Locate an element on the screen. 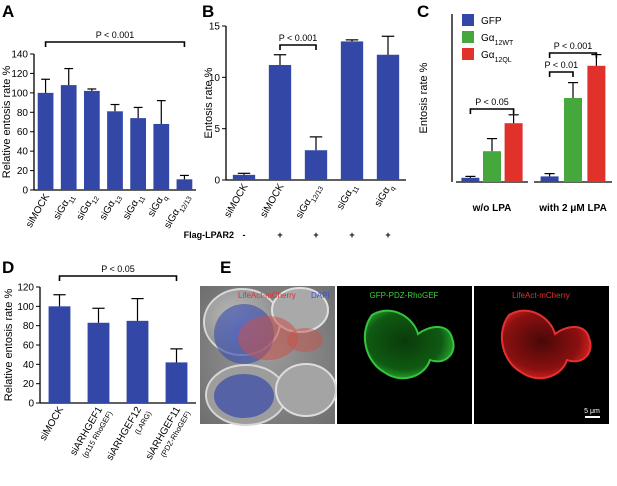 This screenshot has width=617, height=486. y-tick-label: 140 is located at coordinates (19, 55).